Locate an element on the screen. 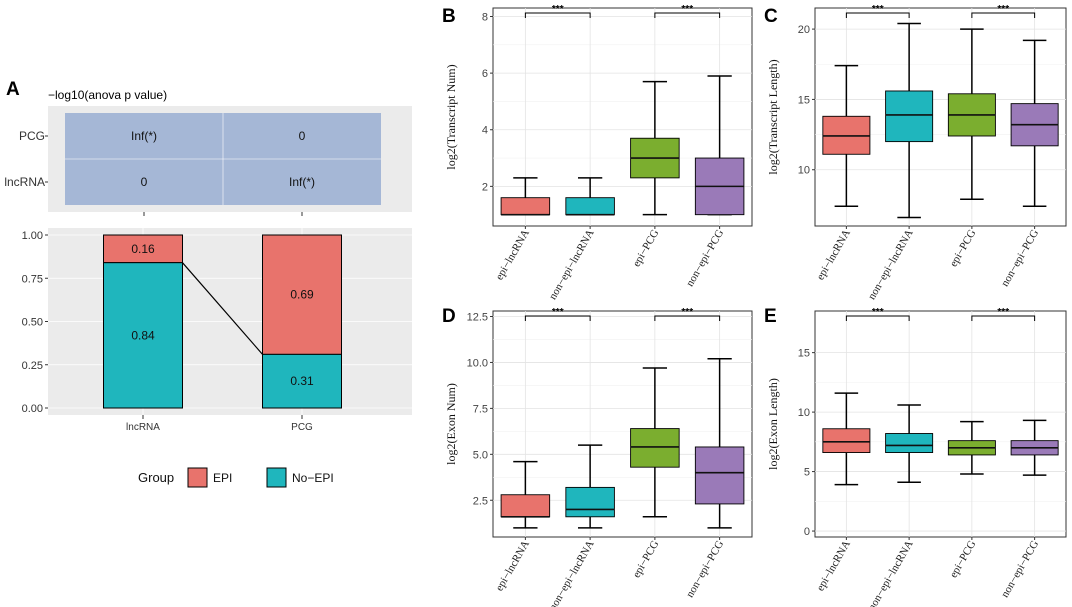 The image size is (1072, 607). panel-label-e: E is located at coordinates (770, 316).